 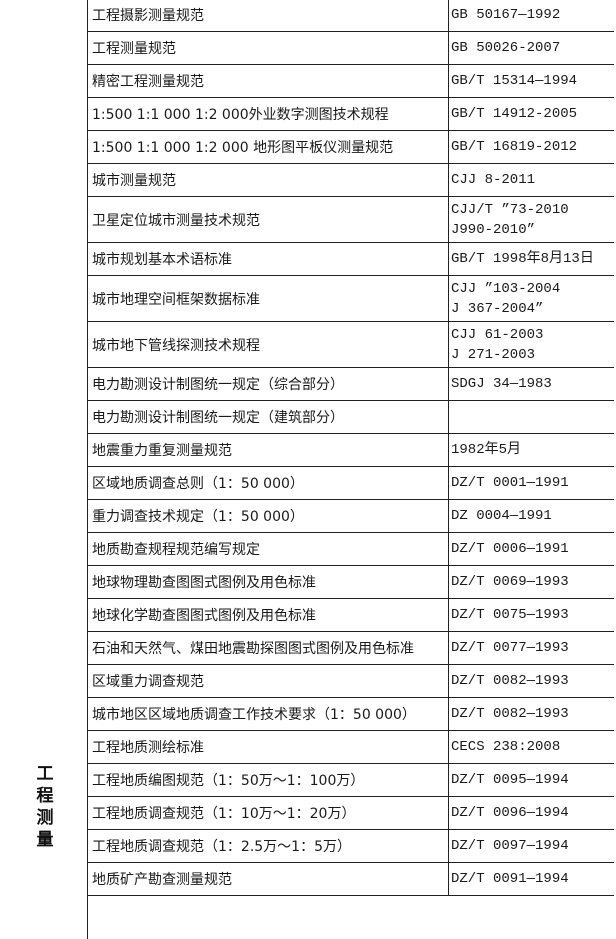 What do you see at coordinates (268, 879) in the screenshot?
I see `standard-name: 地质矿产勘查测量规范` at bounding box center [268, 879].